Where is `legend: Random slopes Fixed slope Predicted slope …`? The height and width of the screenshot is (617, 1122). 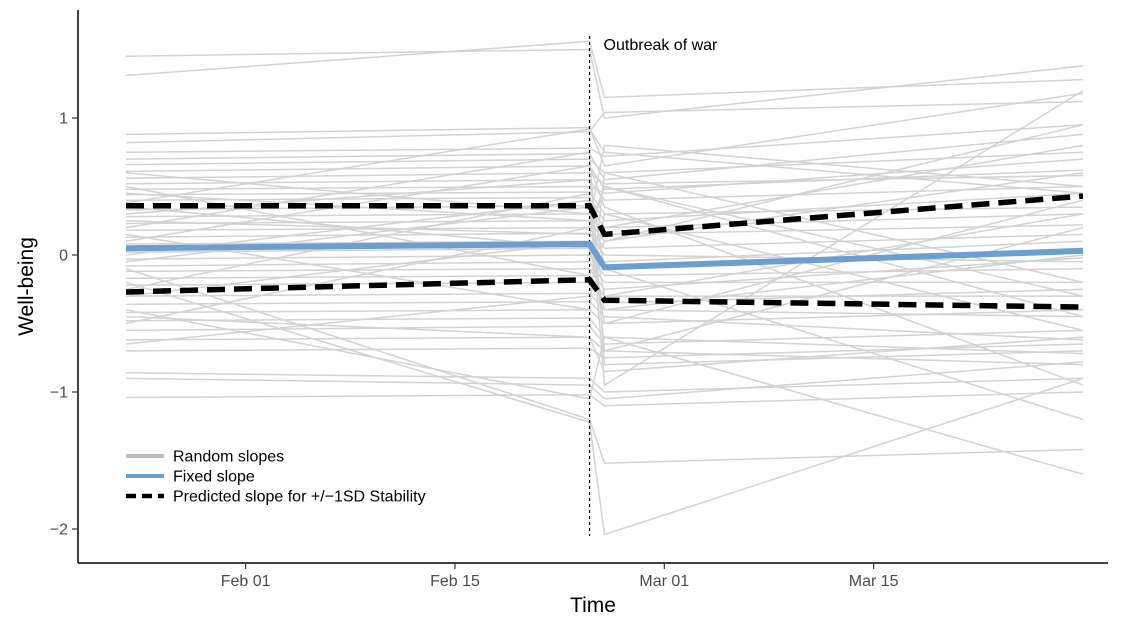 legend: Random slopes Fixed slope Predicted slope … is located at coordinates (276, 477).